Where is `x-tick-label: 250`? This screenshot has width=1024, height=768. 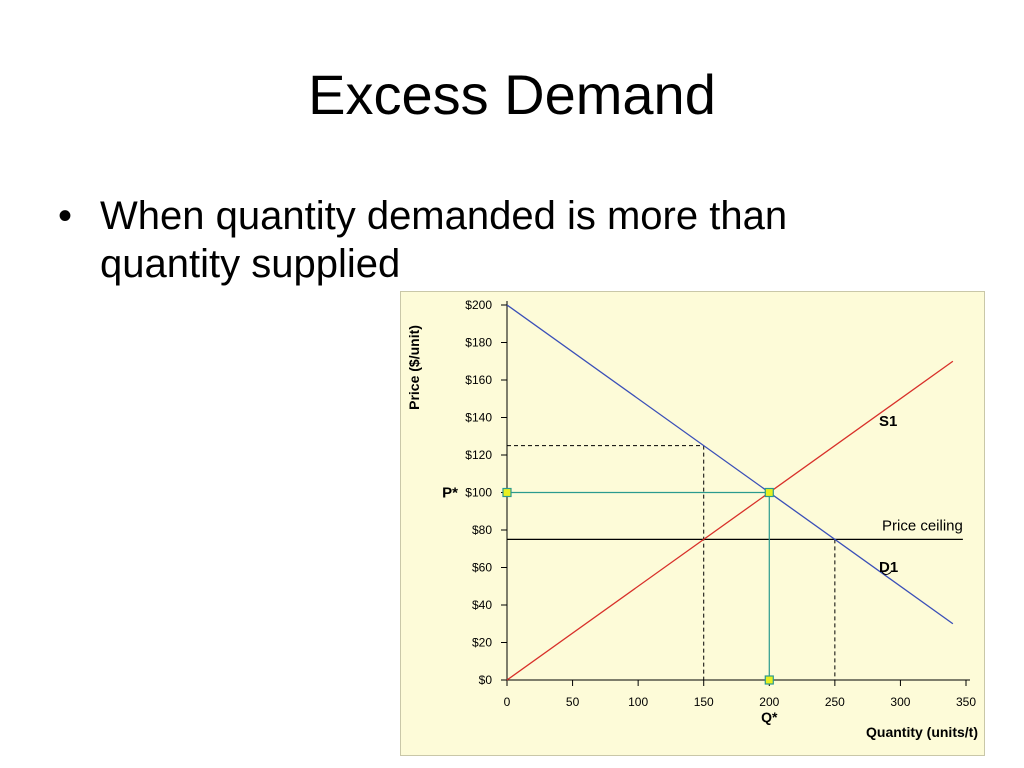 x-tick-label: 250 is located at coordinates (835, 702).